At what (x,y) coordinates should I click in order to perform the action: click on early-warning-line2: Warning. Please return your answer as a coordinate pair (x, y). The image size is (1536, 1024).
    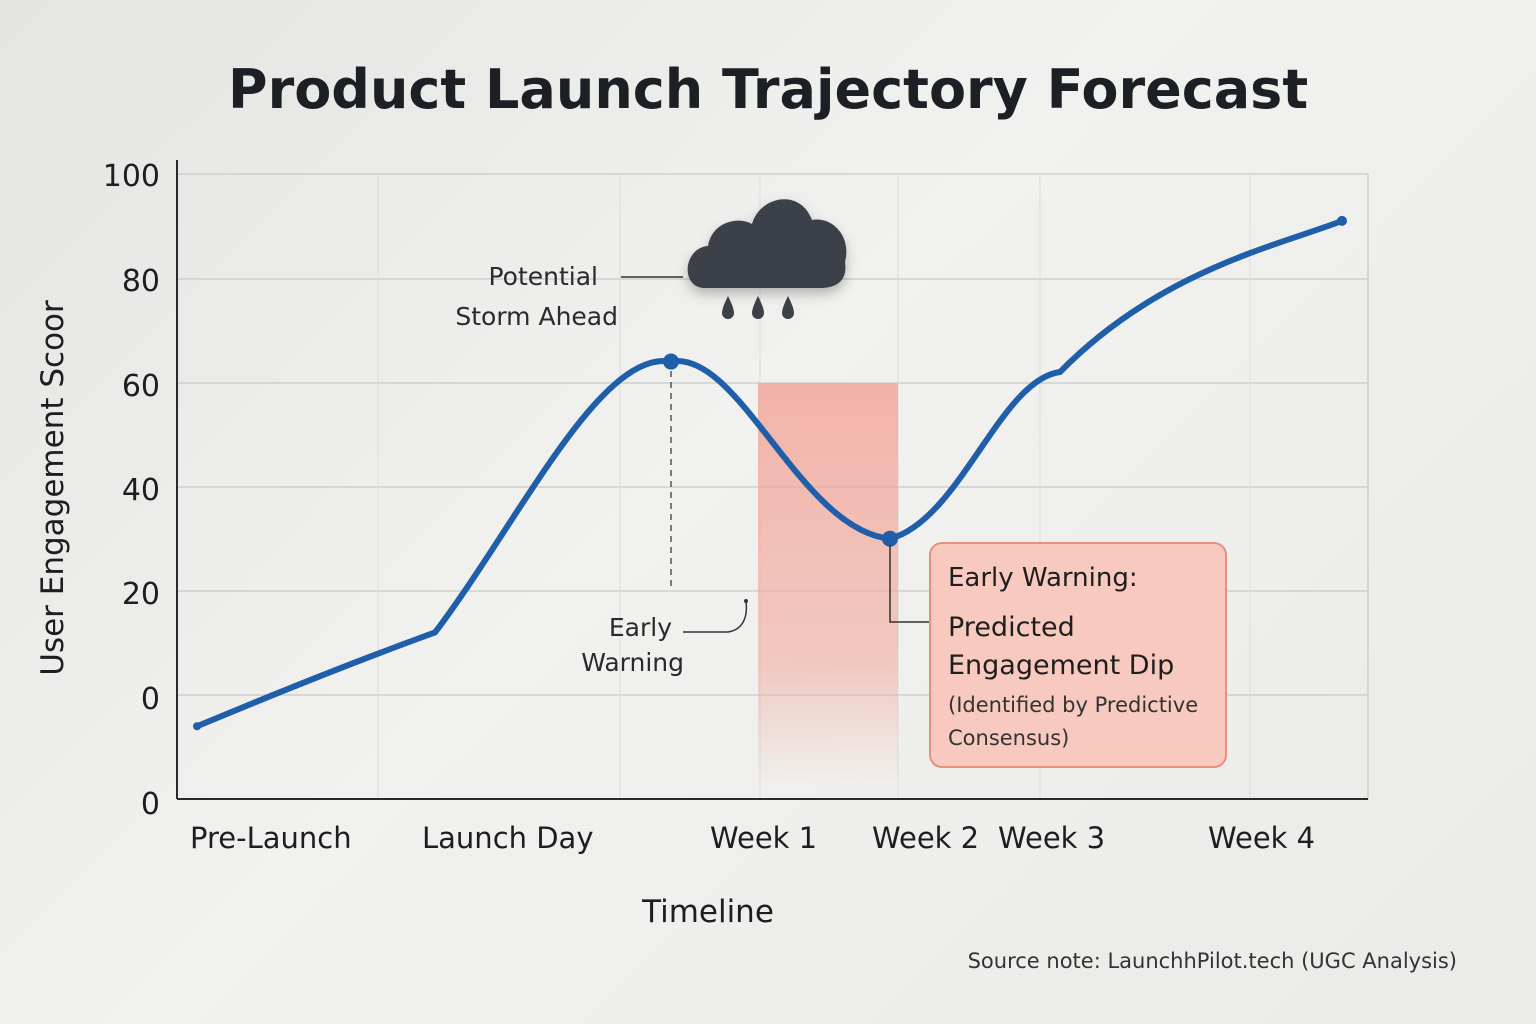
    Looking at the image, I should click on (632, 662).